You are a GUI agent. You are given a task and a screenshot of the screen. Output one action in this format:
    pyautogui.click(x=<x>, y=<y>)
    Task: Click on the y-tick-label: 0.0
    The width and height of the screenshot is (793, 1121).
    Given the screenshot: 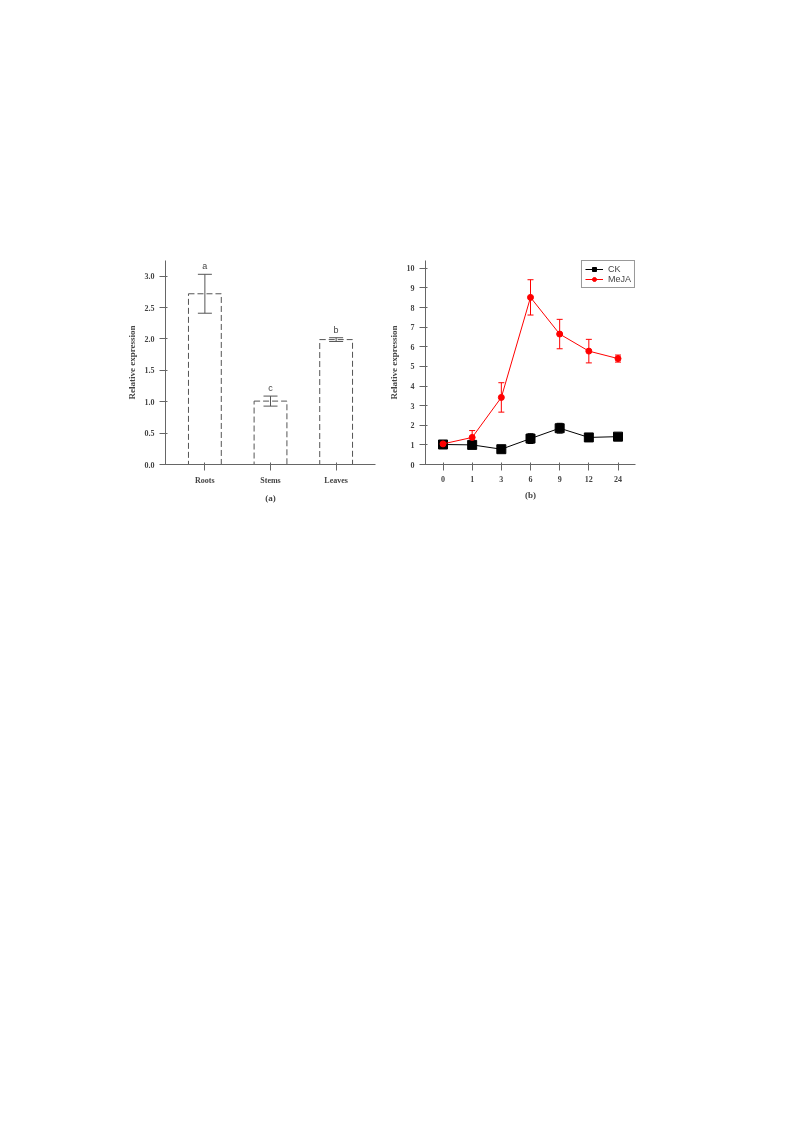 What is the action you would take?
    pyautogui.click(x=149, y=465)
    